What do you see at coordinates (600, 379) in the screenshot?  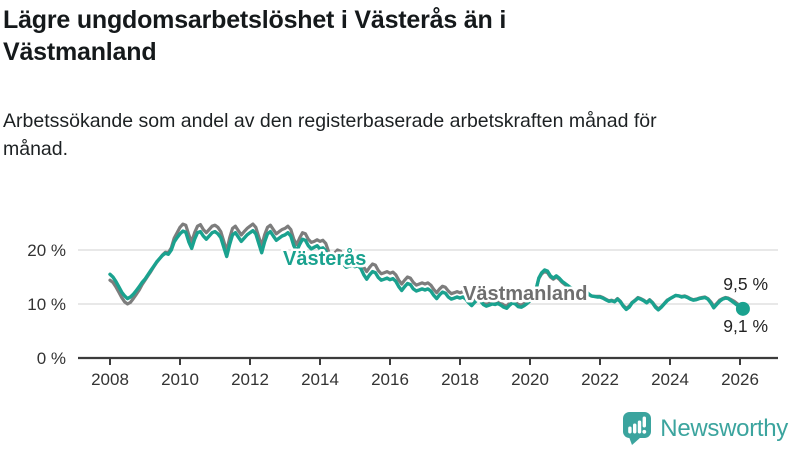 I see `x-tick-label: 2022` at bounding box center [600, 379].